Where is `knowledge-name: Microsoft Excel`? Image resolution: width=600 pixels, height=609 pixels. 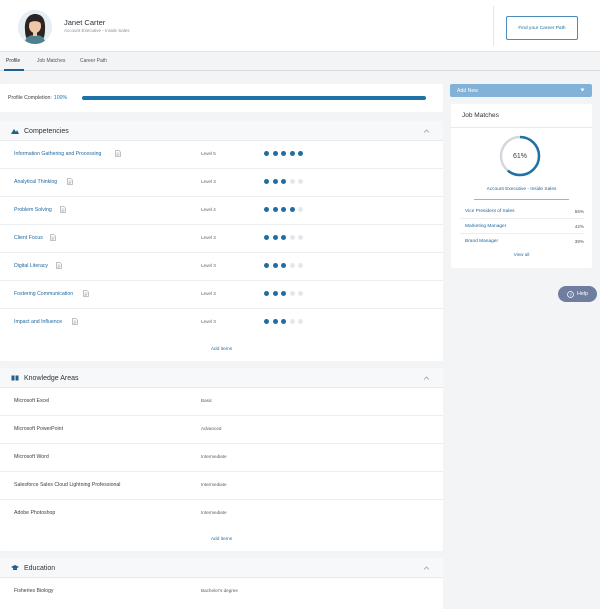
knowledge-name: Microsoft Excel is located at coordinates (32, 401).